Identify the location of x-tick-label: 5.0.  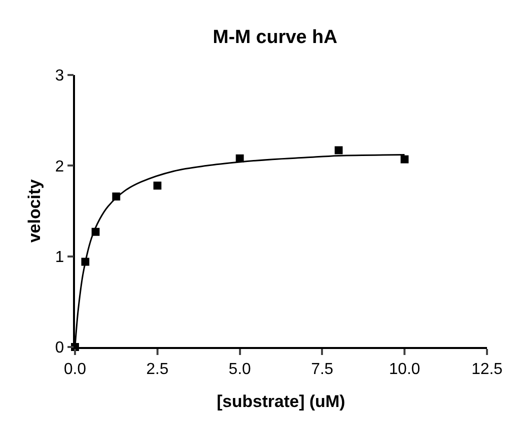
(240, 369).